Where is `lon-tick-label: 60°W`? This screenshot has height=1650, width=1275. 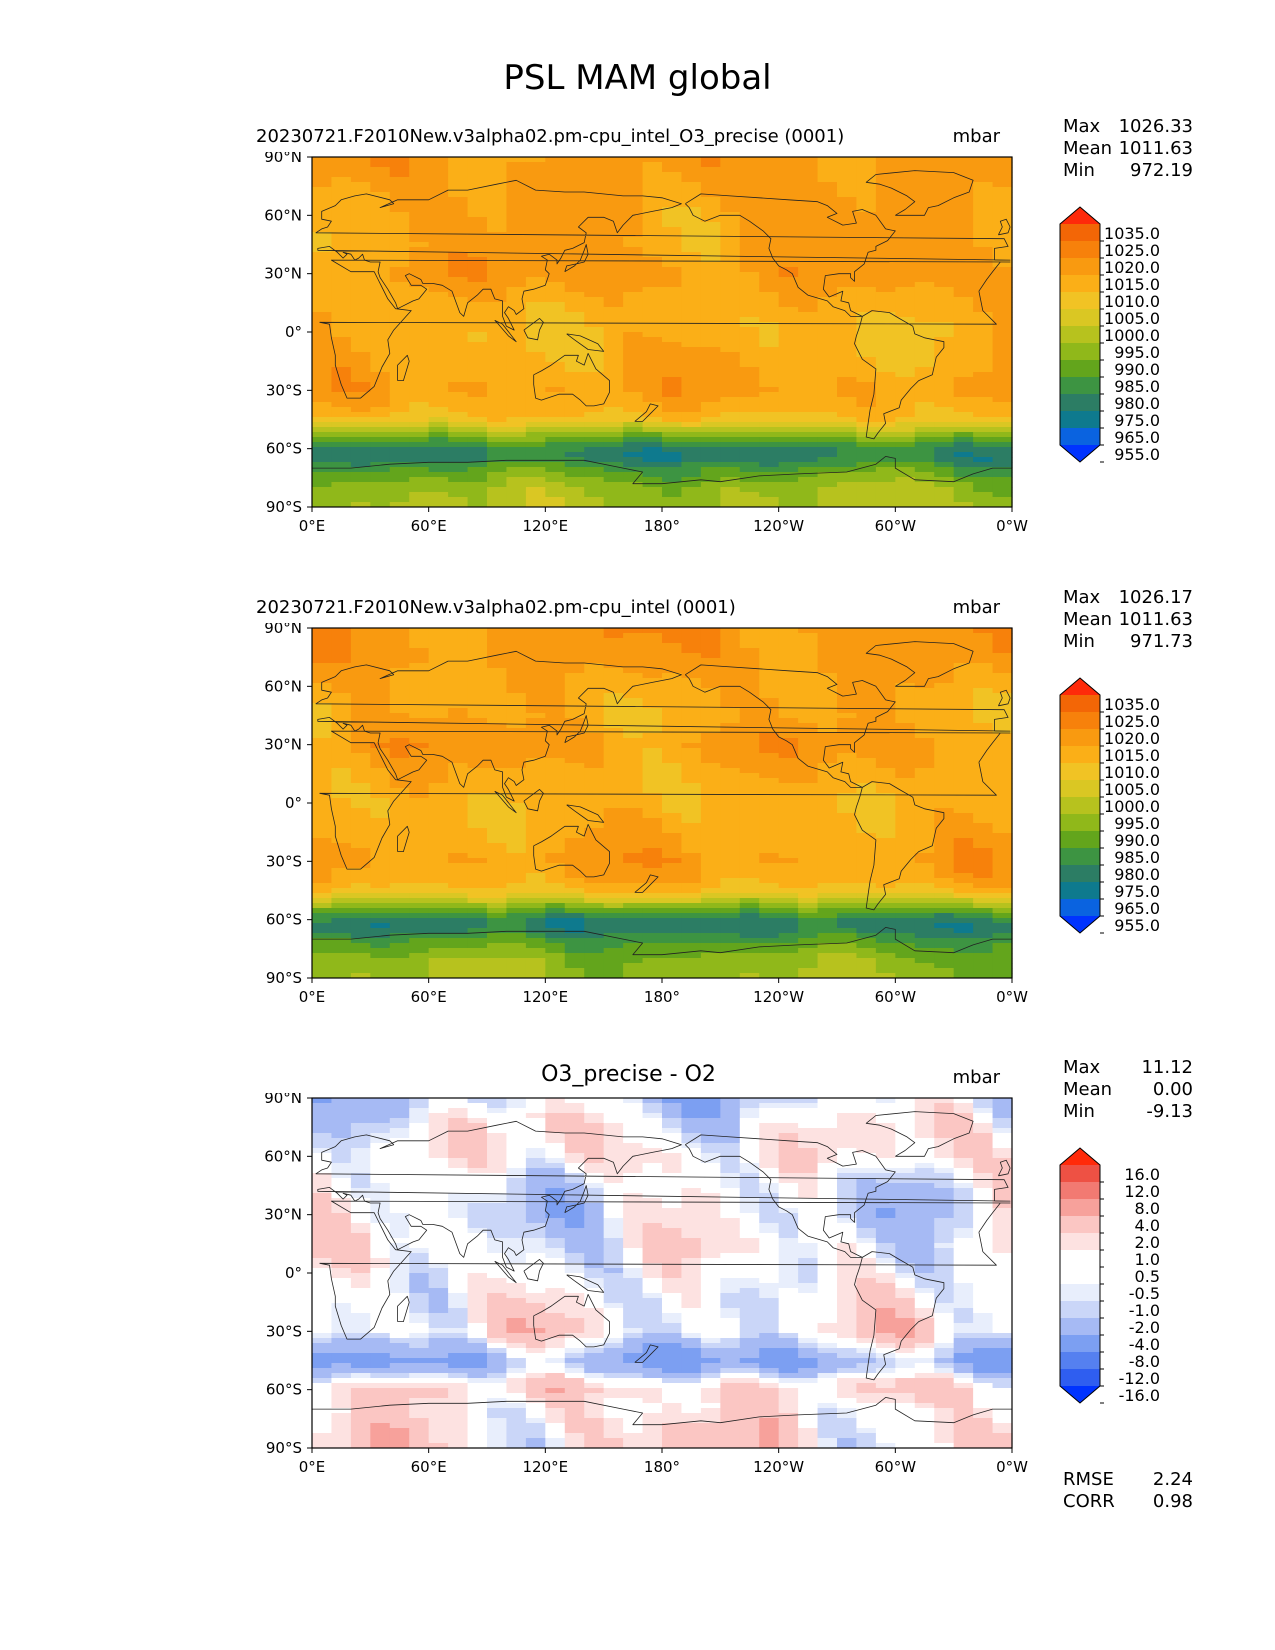 lon-tick-label: 60°W is located at coordinates (896, 526).